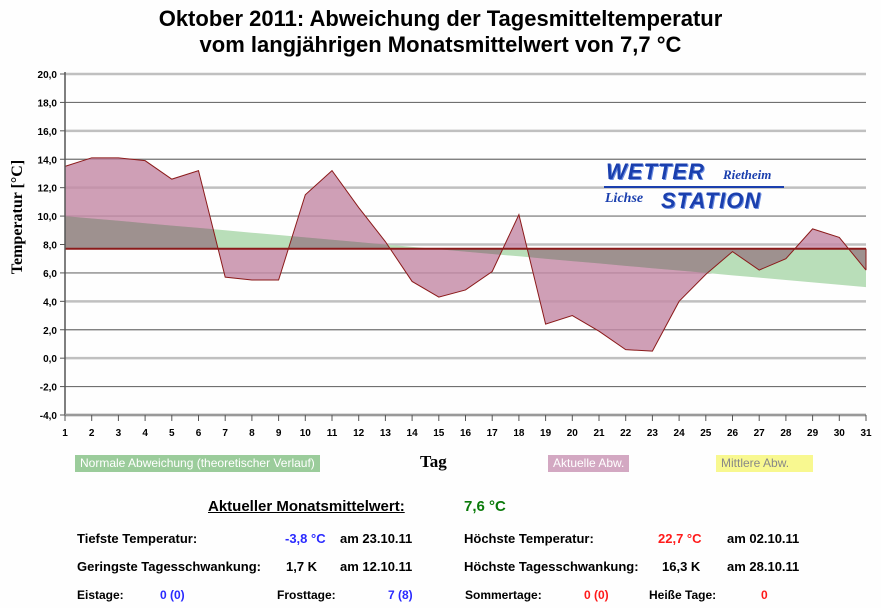 The height and width of the screenshot is (608, 881). Describe the element at coordinates (624, 198) in the screenshot. I see `logo-place-lichse: Lichse` at that location.